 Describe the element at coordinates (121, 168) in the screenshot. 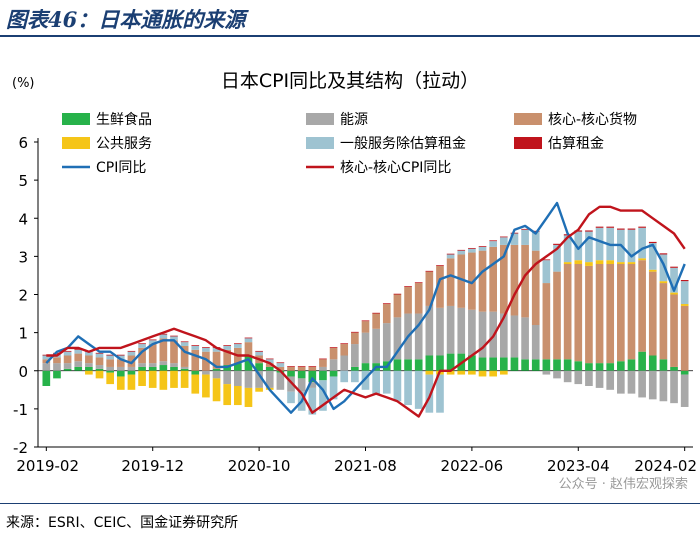

I see `legend-label: CPI同比` at that location.